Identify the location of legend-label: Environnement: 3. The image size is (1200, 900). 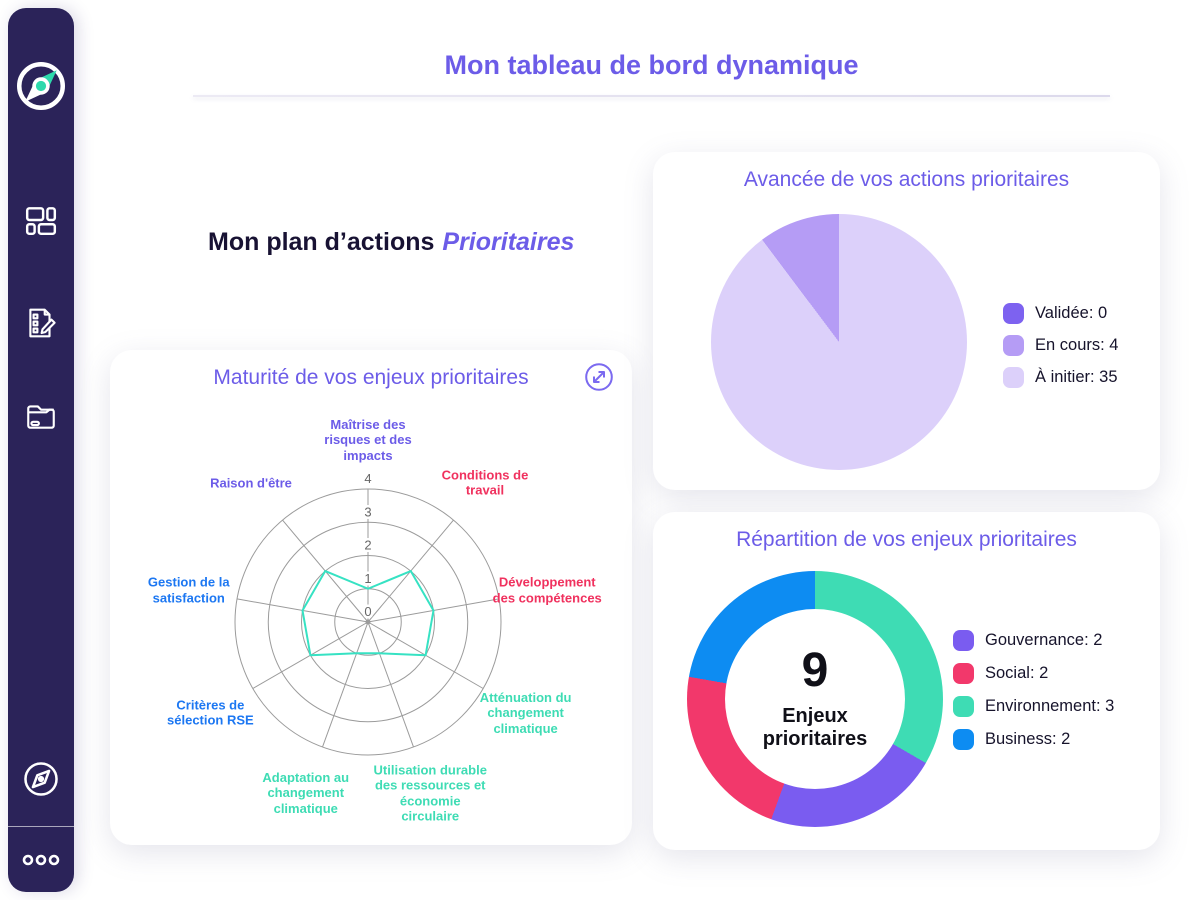
(1050, 706).